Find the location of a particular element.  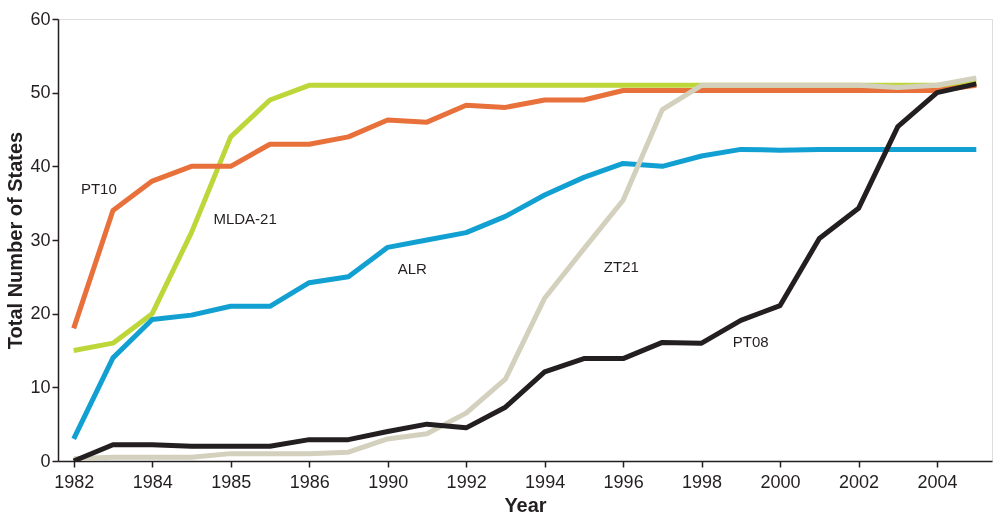

x-tick-label: 2004 is located at coordinates (937, 481).